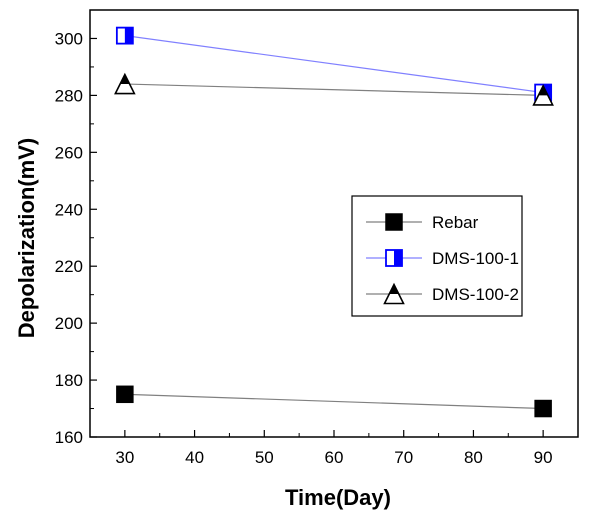  What do you see at coordinates (69, 437) in the screenshot?
I see `y-tick-label: 160` at bounding box center [69, 437].